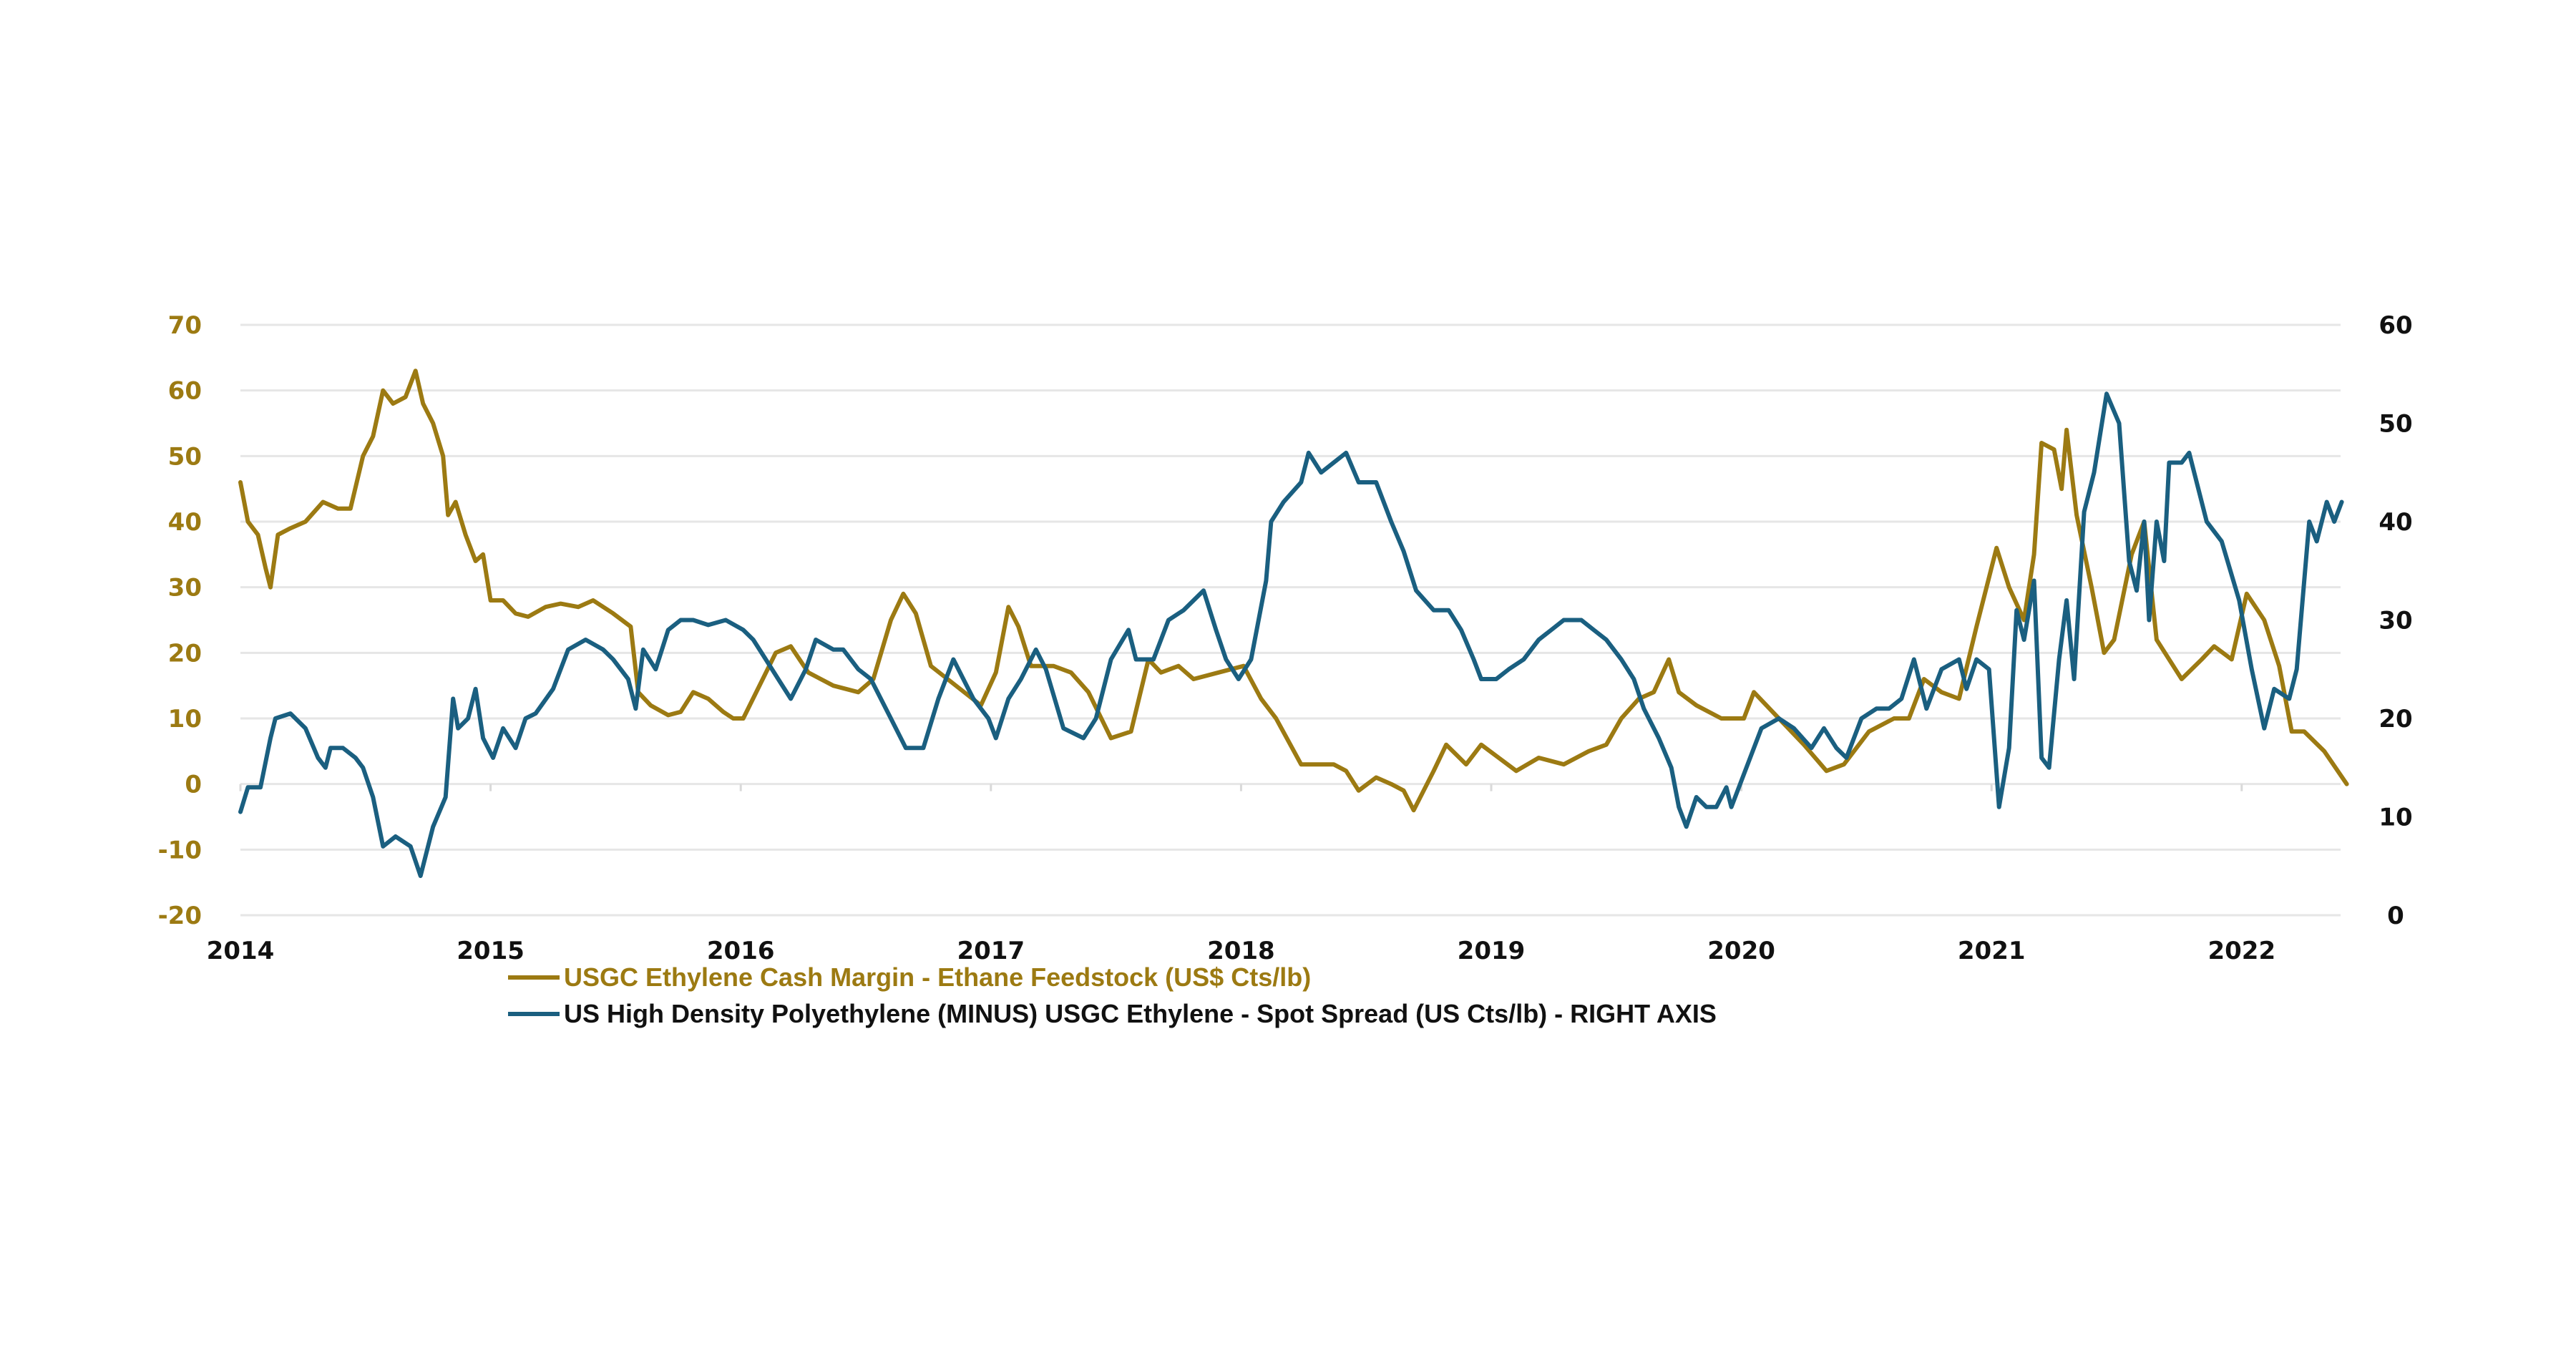 Image resolution: width=2576 pixels, height=1346 pixels. Describe the element at coordinates (2241, 951) in the screenshot. I see `x-axis-tick-label: 2022` at that location.